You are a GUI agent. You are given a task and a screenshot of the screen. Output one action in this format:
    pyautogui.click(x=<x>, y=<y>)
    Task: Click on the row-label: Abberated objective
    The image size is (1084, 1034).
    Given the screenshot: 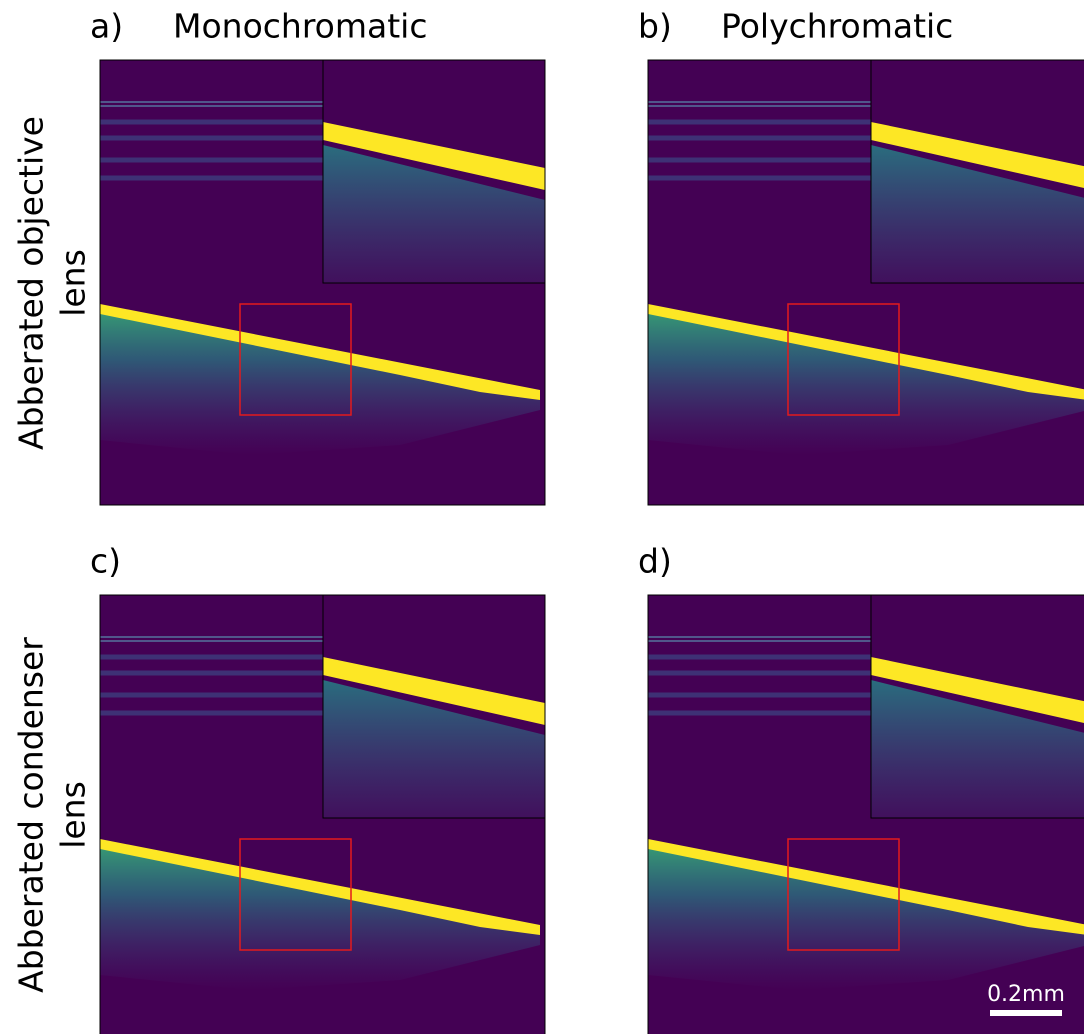 What is the action you would take?
    pyautogui.click(x=31, y=283)
    